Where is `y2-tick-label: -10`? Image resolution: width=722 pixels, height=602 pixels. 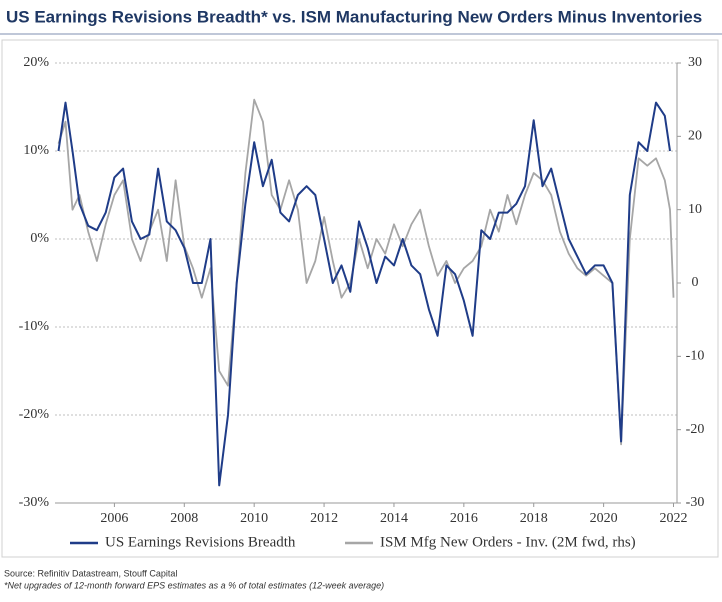 y2-tick-label: -10 is located at coordinates (695, 356).